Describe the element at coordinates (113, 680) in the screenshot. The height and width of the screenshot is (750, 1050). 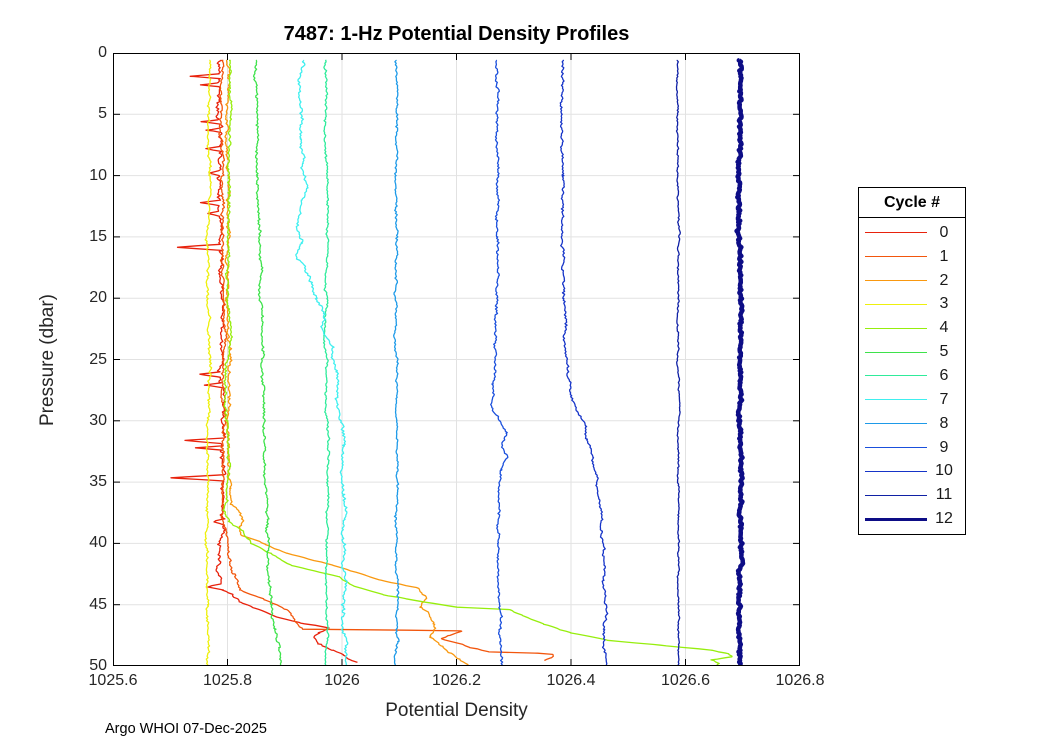
I see `x-tick-label: 1025.6` at that location.